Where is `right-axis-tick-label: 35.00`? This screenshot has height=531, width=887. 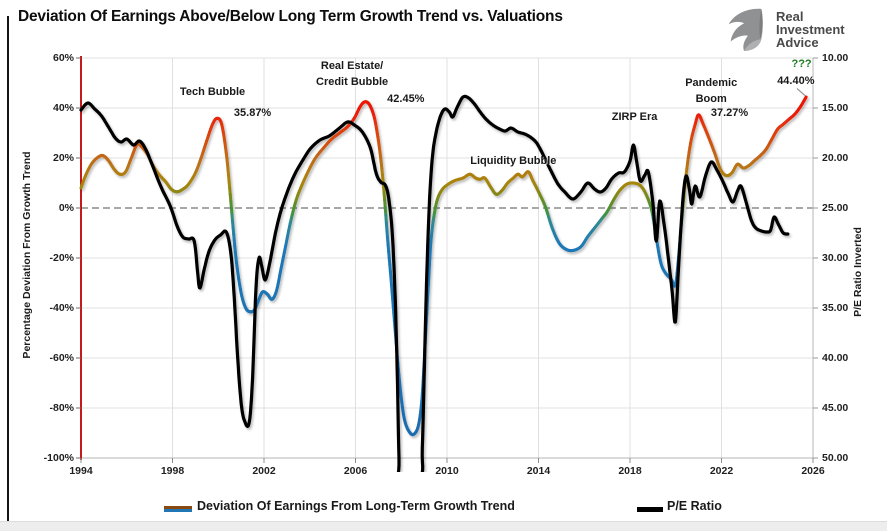
right-axis-tick-label: 35.00 is located at coordinates (835, 308).